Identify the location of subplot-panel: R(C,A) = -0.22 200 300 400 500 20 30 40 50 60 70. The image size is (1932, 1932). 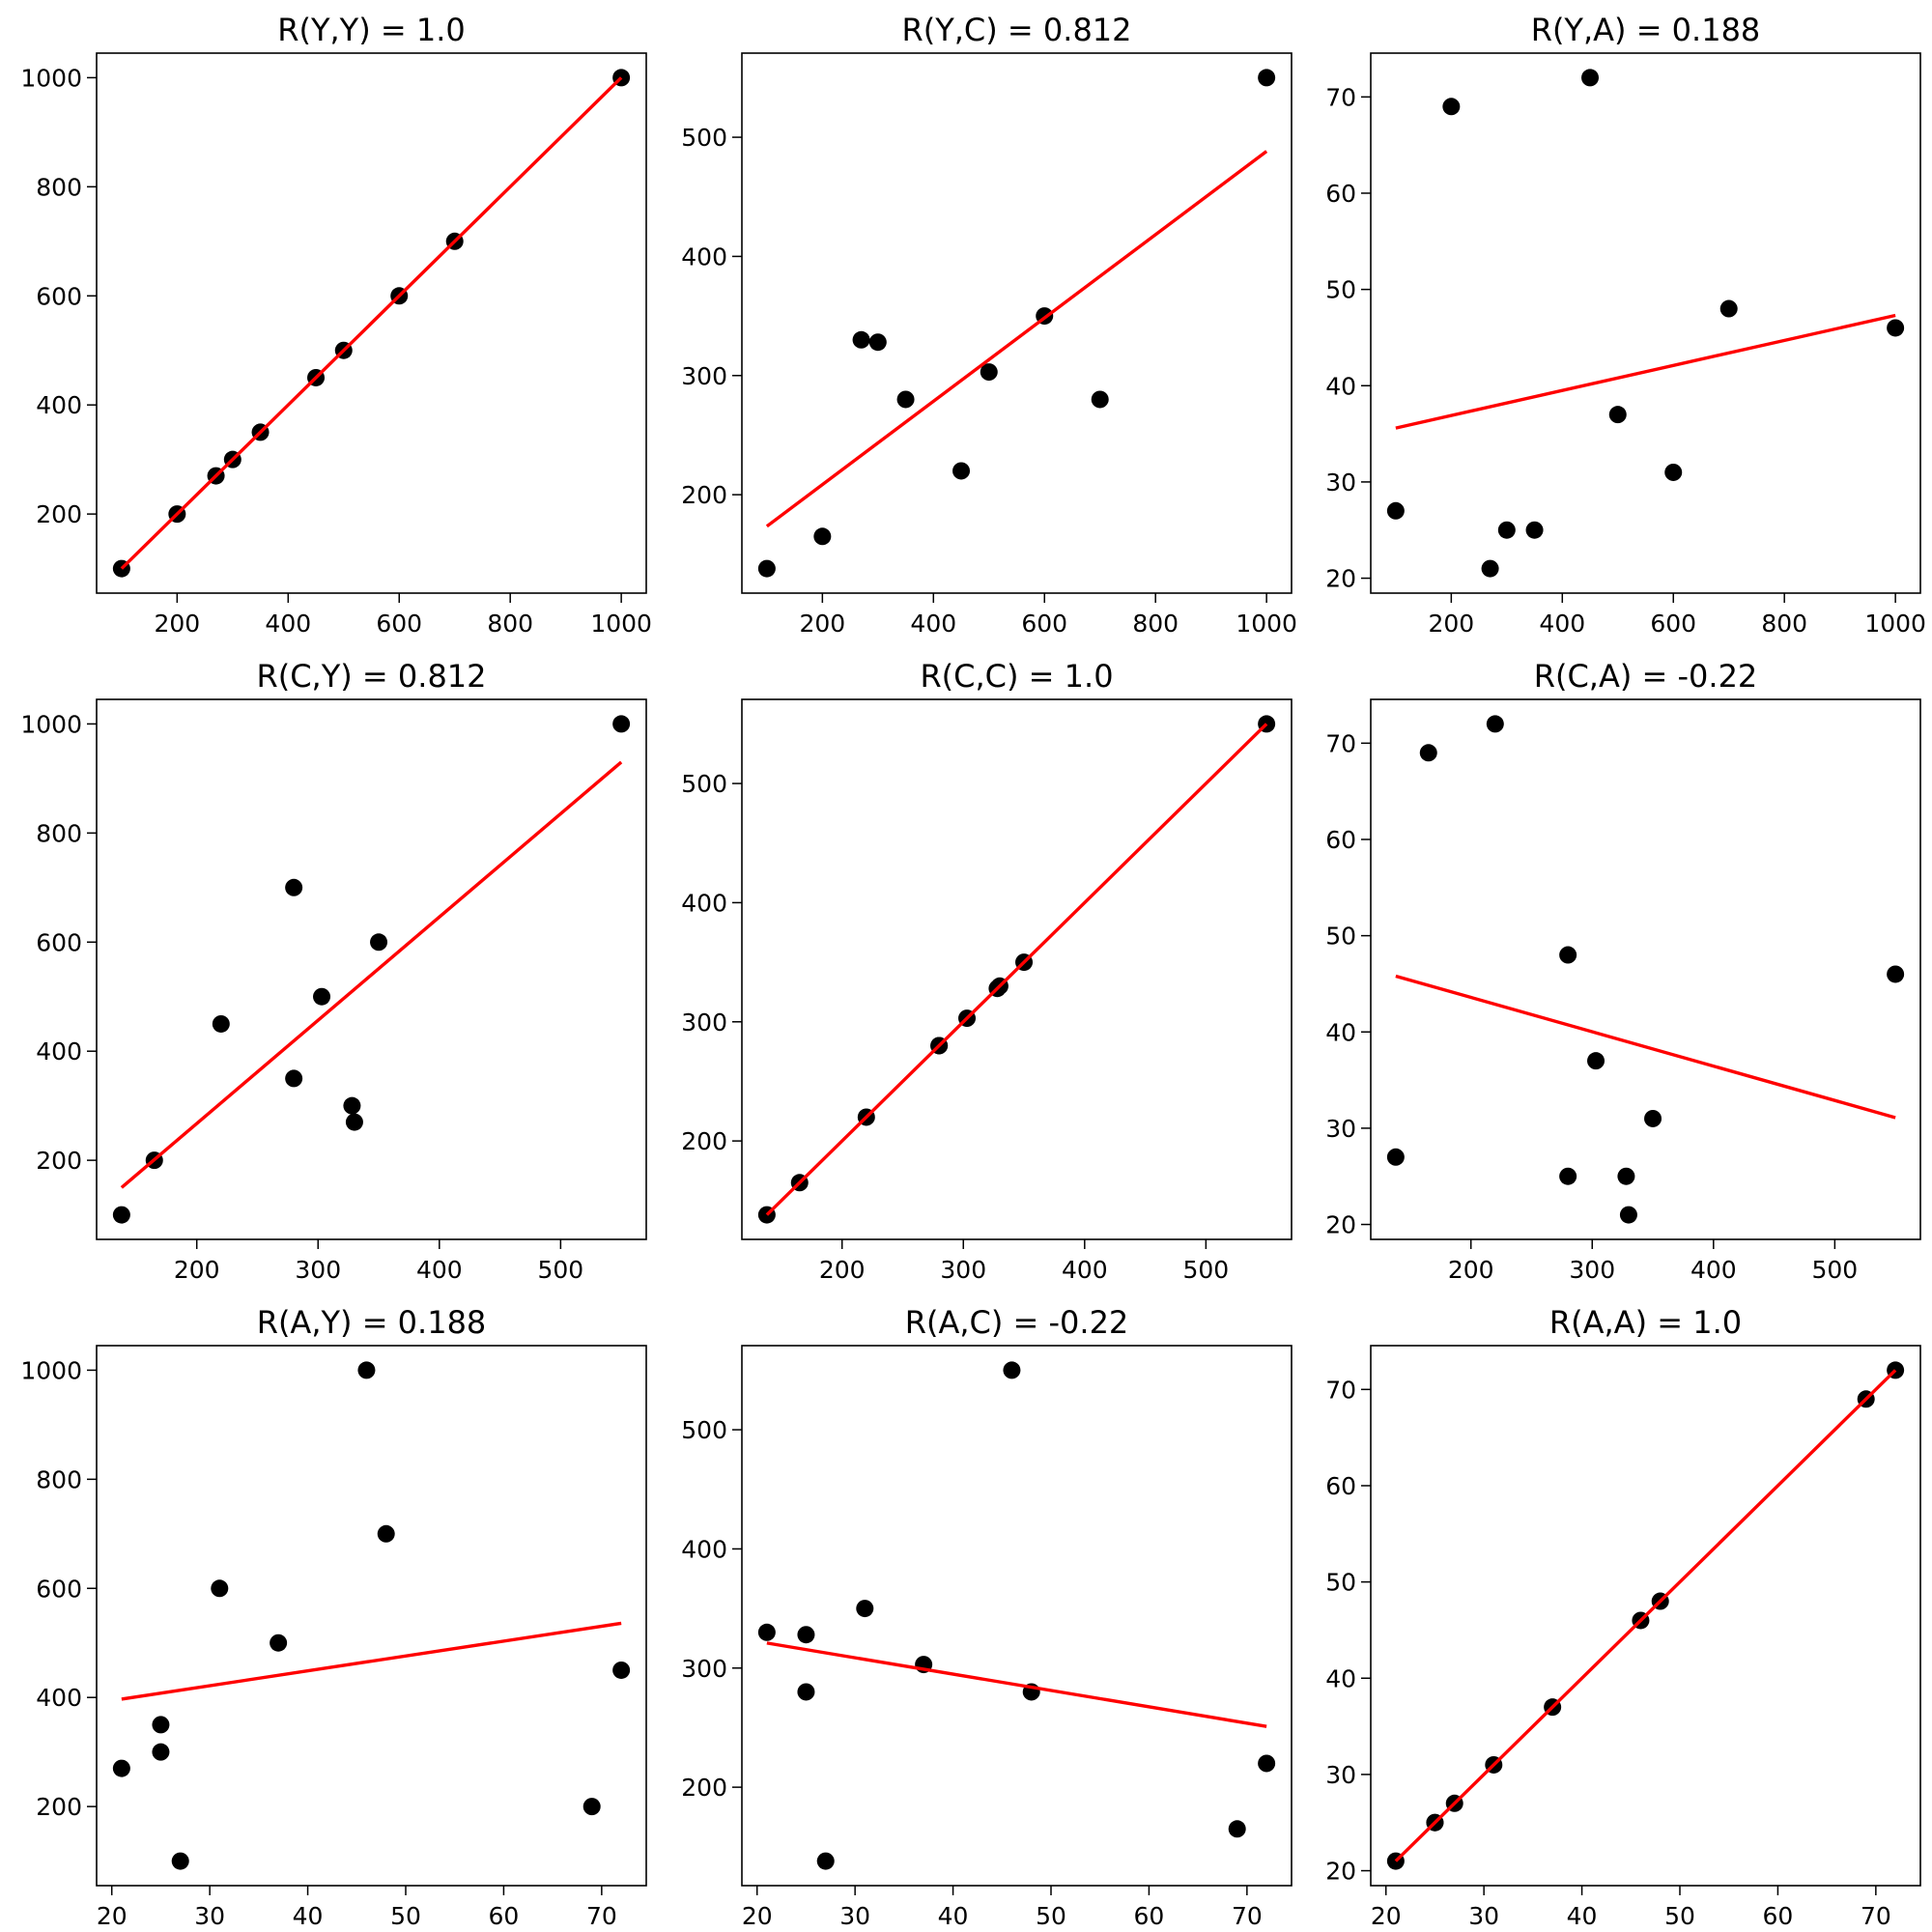
(1623, 971).